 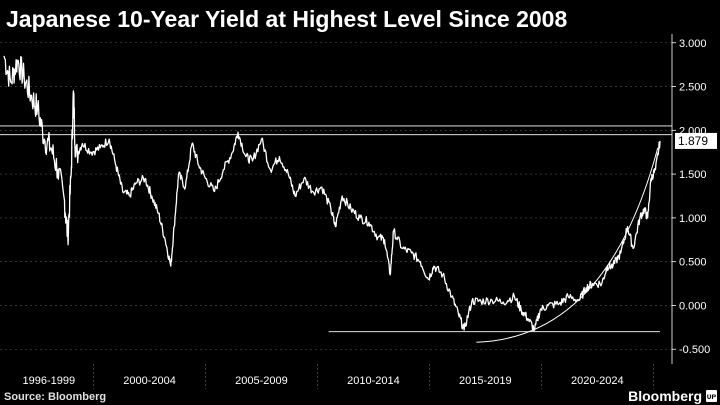 What do you see at coordinates (485, 381) in the screenshot?
I see `x-period-label: 2015-2019` at bounding box center [485, 381].